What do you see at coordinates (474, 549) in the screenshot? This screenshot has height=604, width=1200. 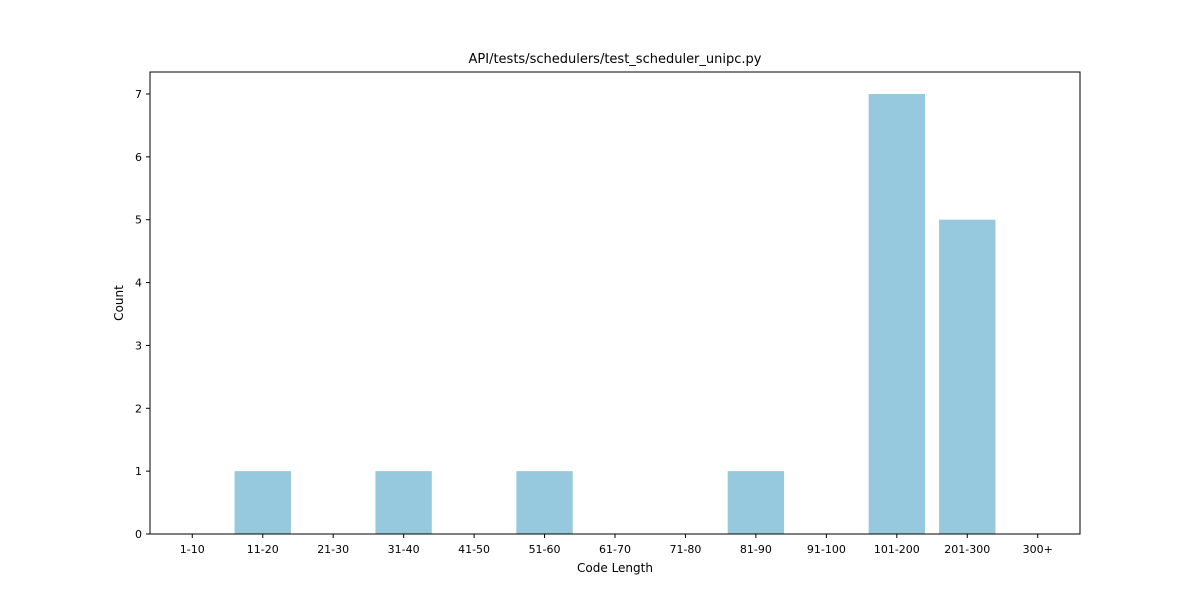 I see `x-tick-label: 41-50` at bounding box center [474, 549].